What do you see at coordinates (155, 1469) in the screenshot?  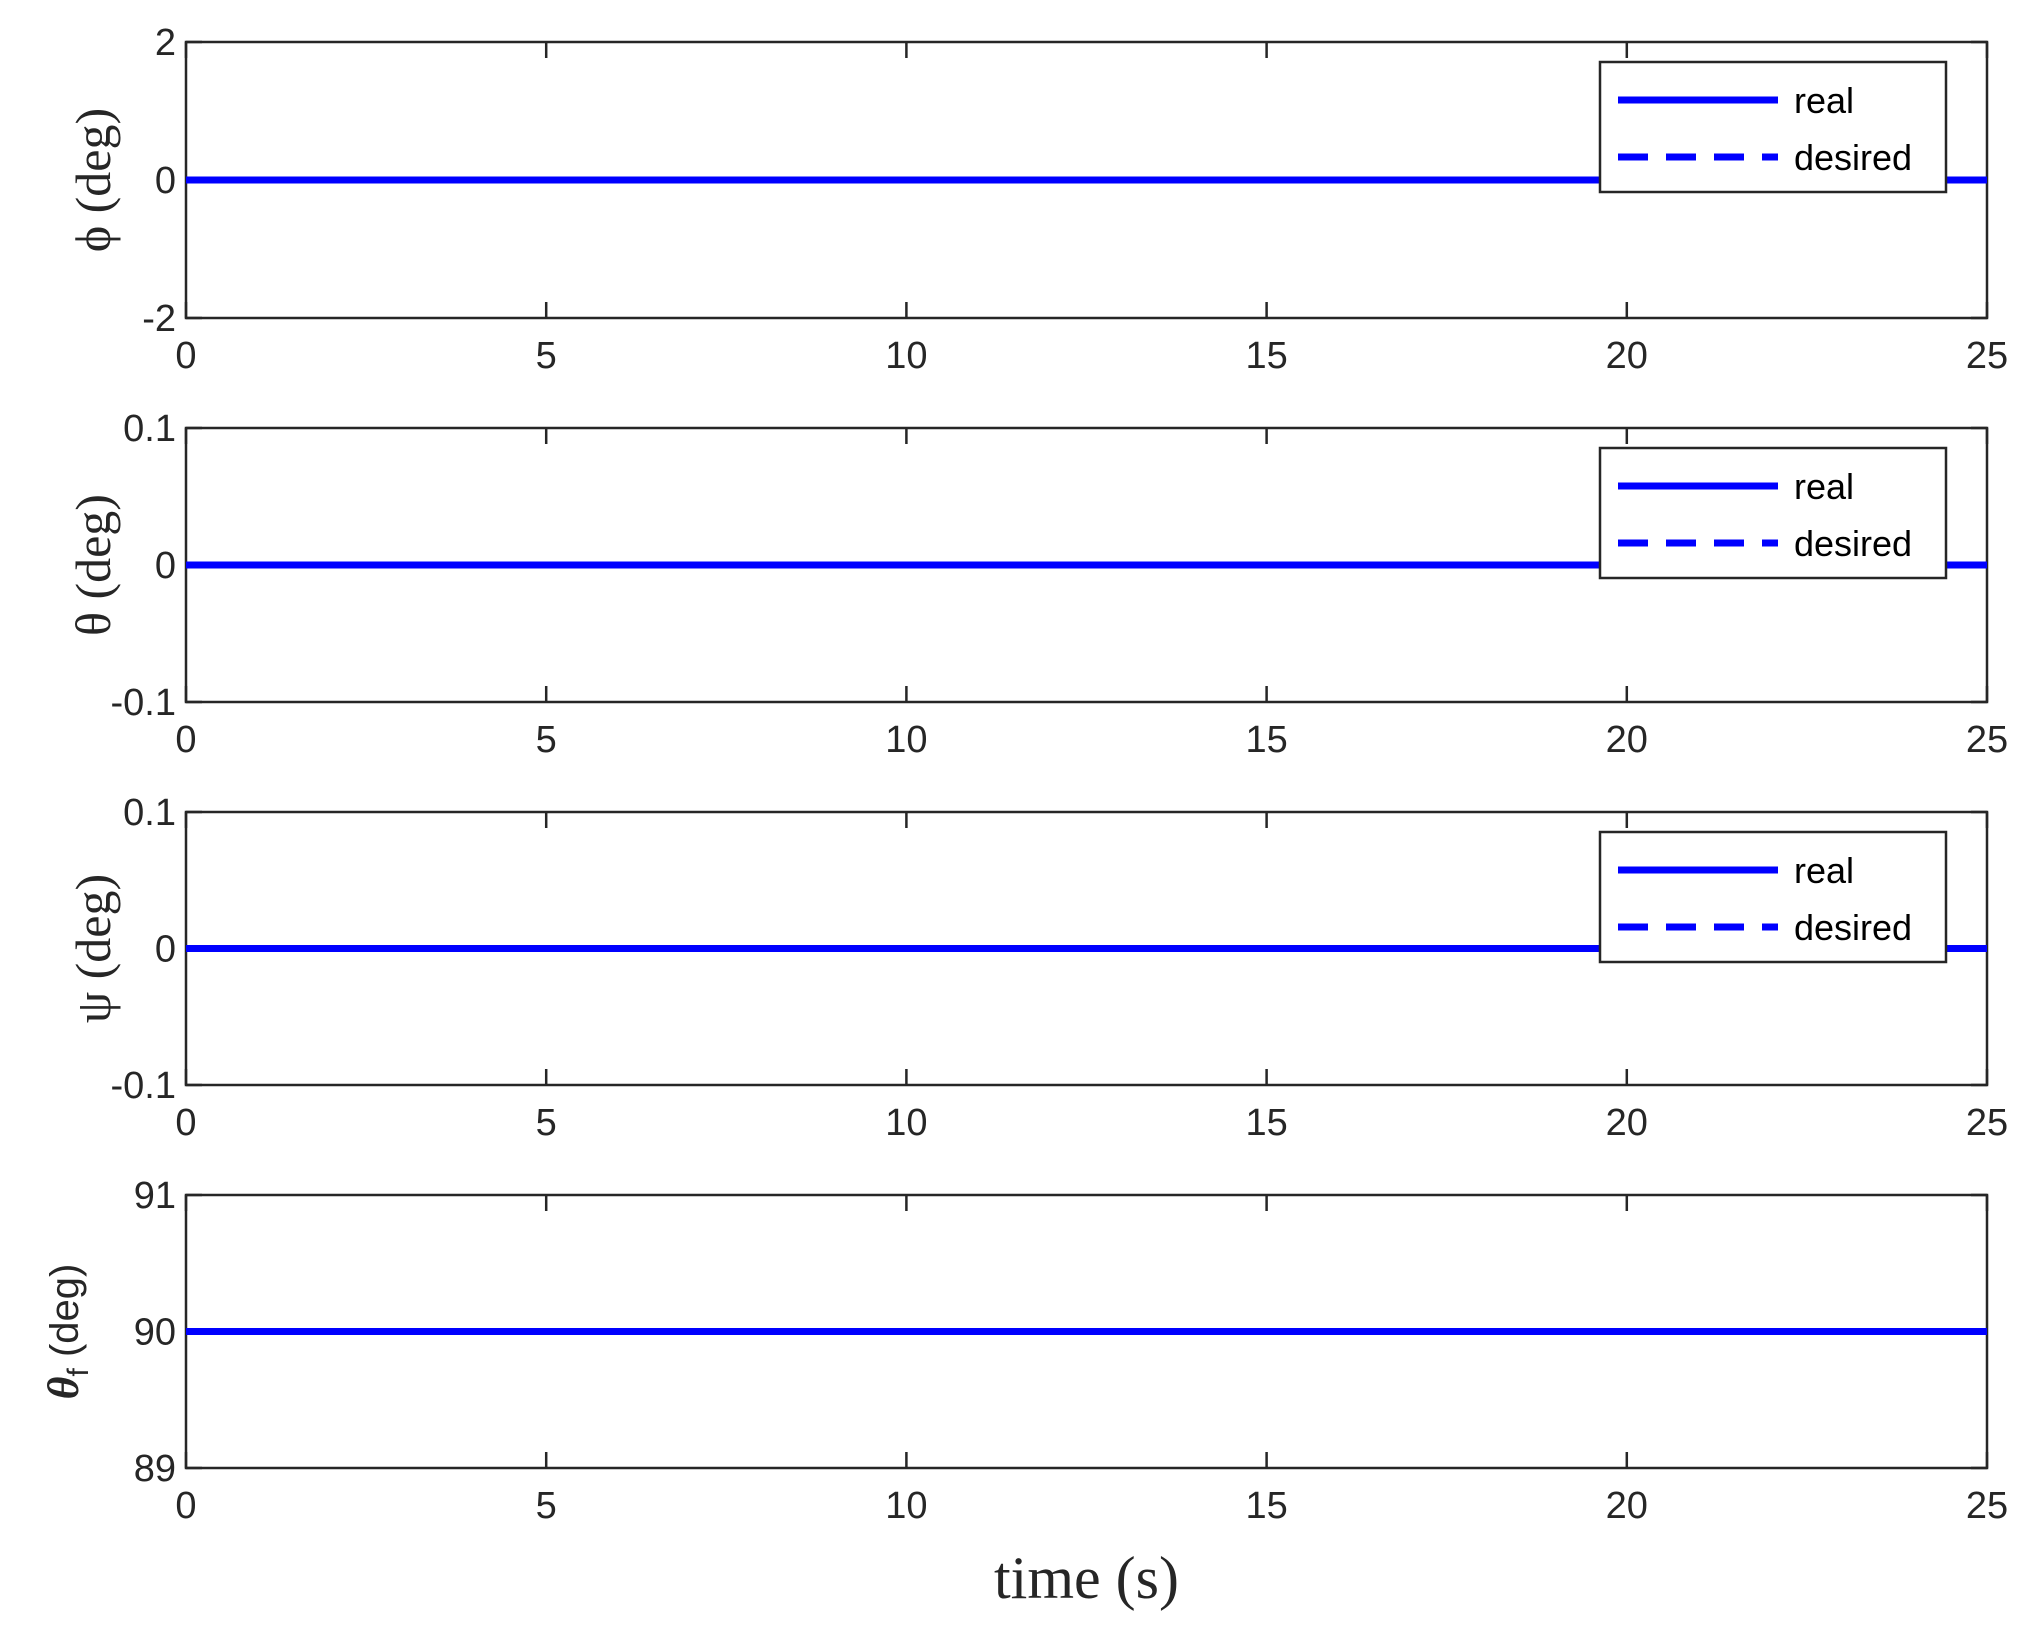 I see `y-tick-label: 89` at bounding box center [155, 1469].